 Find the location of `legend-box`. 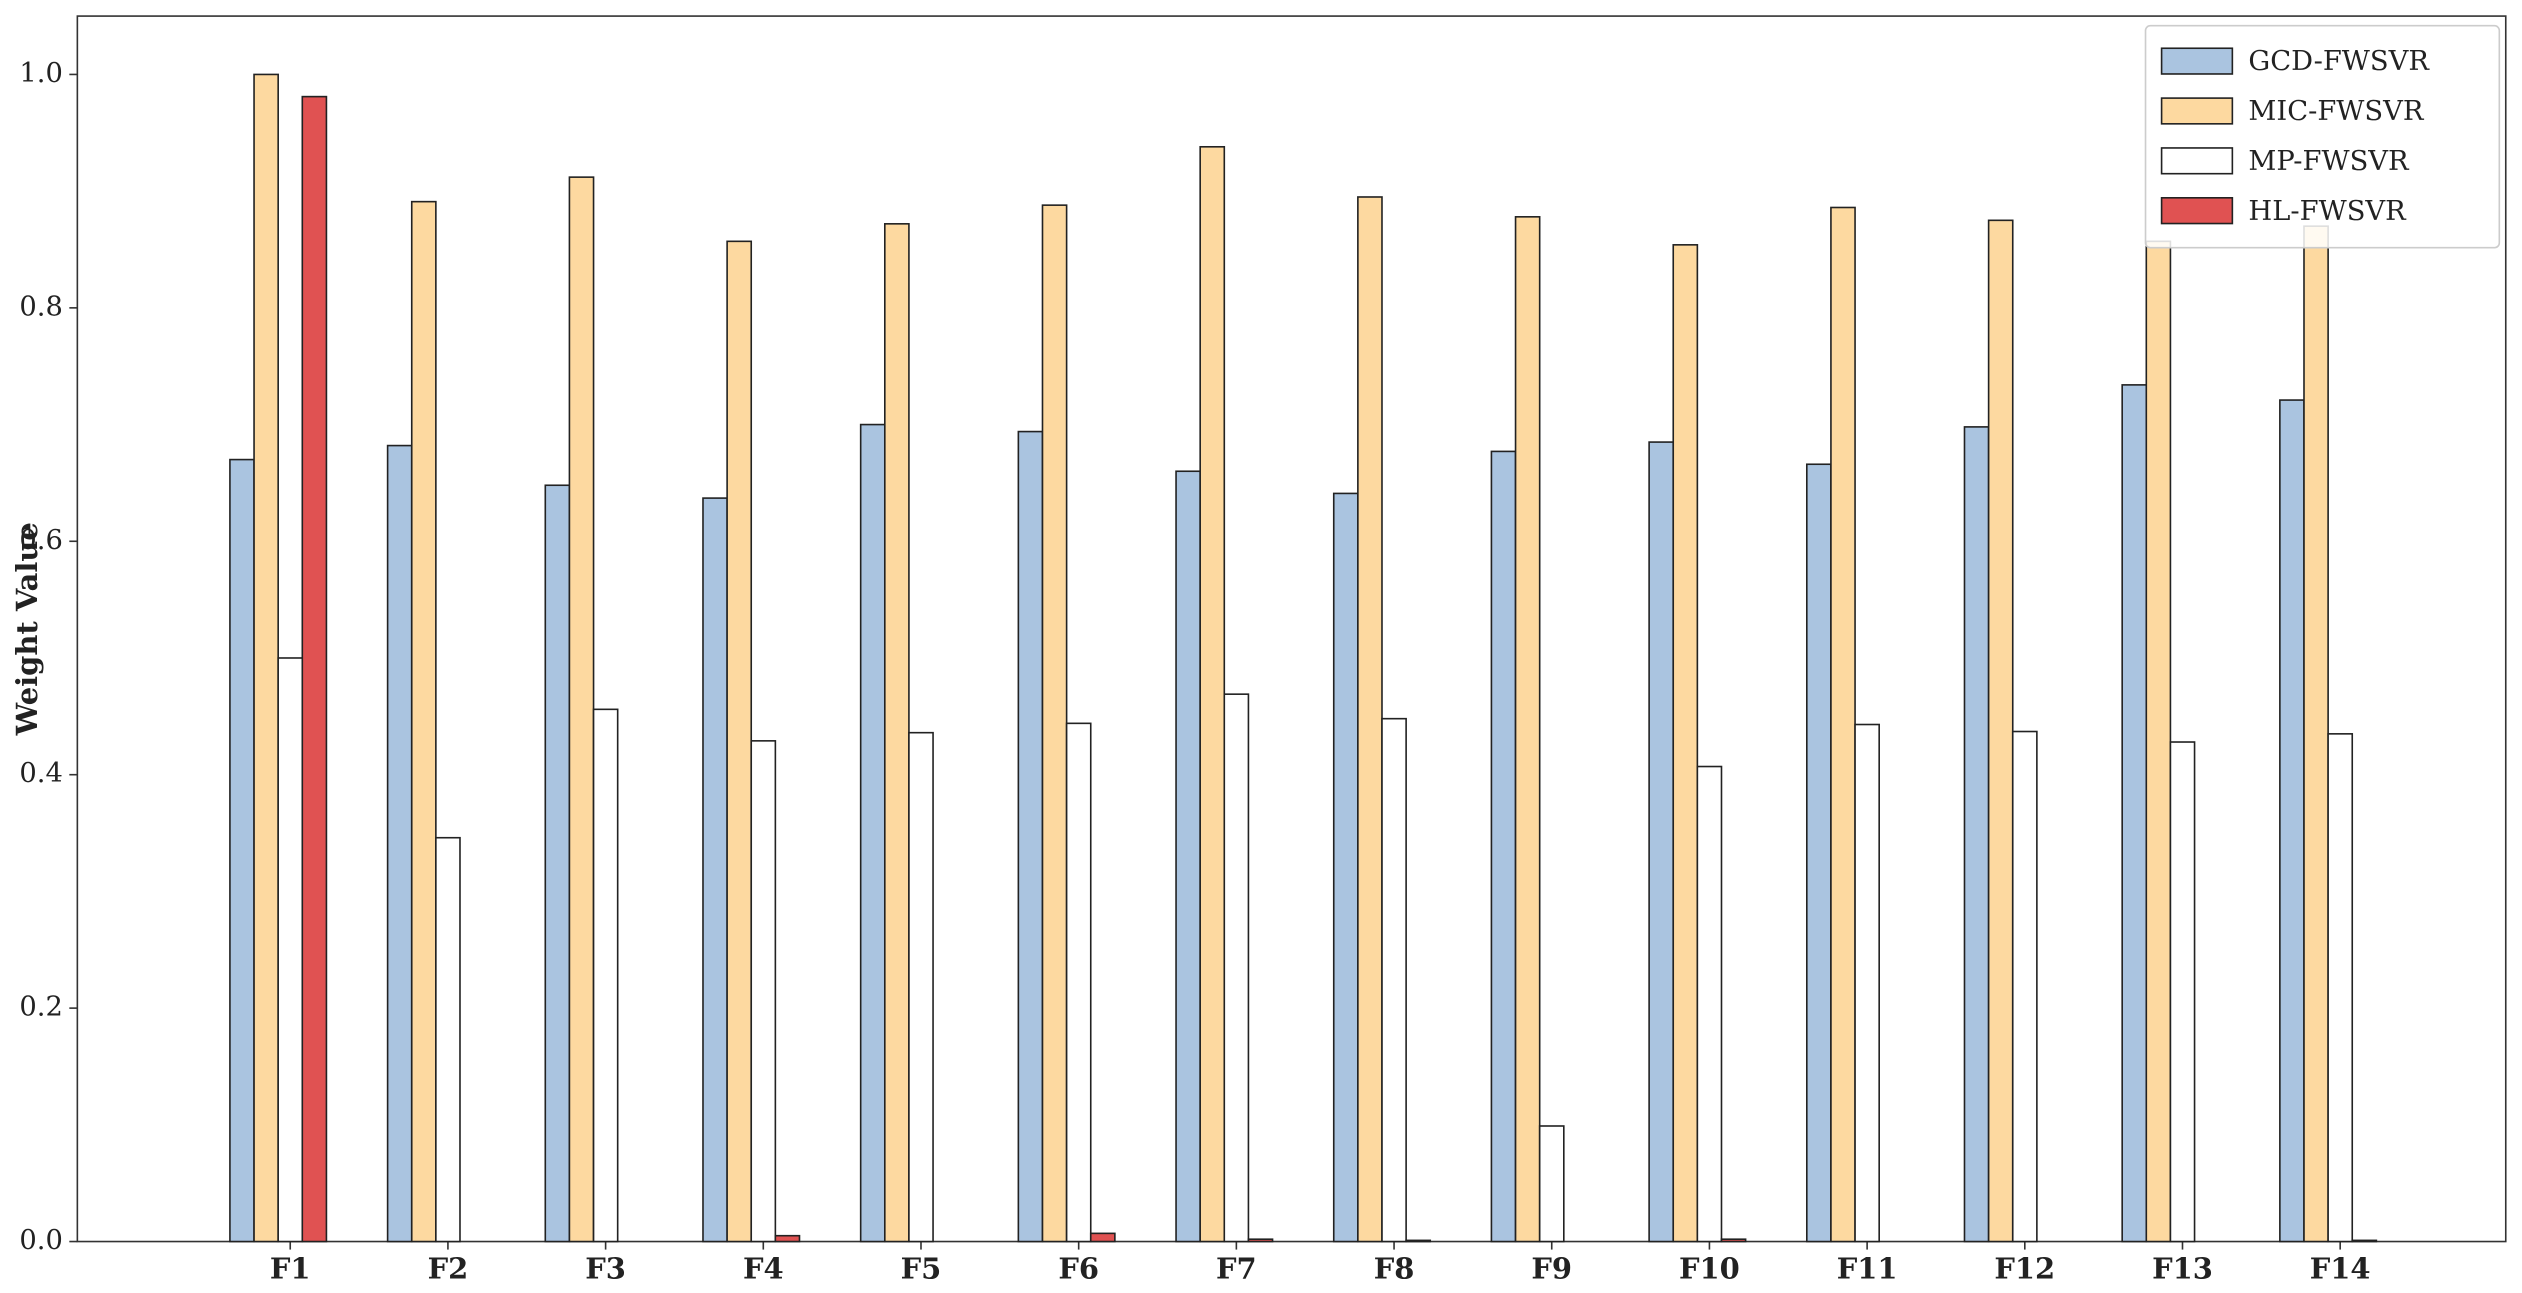

legend-box is located at coordinates (2322, 136).